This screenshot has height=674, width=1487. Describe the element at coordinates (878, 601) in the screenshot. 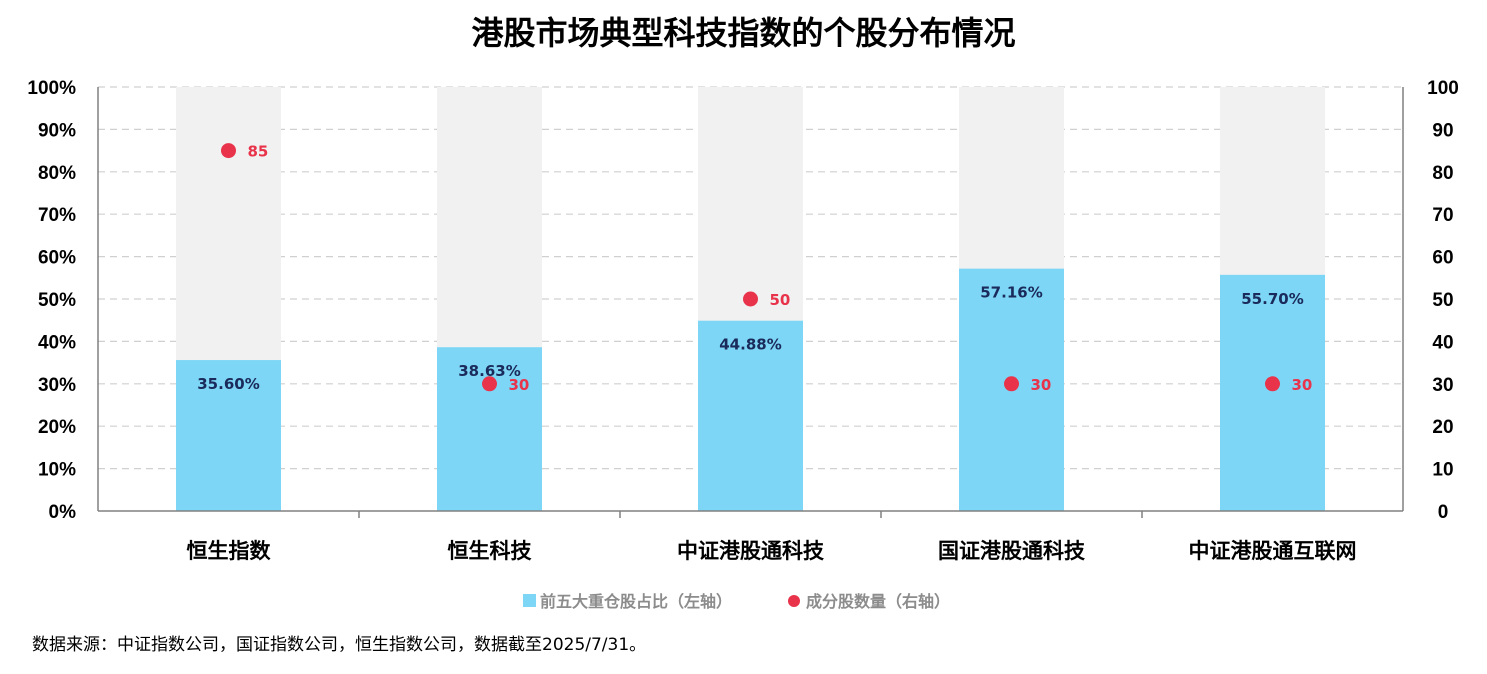

I see `legend-label-dot: 成分股数量（右轴）` at that location.